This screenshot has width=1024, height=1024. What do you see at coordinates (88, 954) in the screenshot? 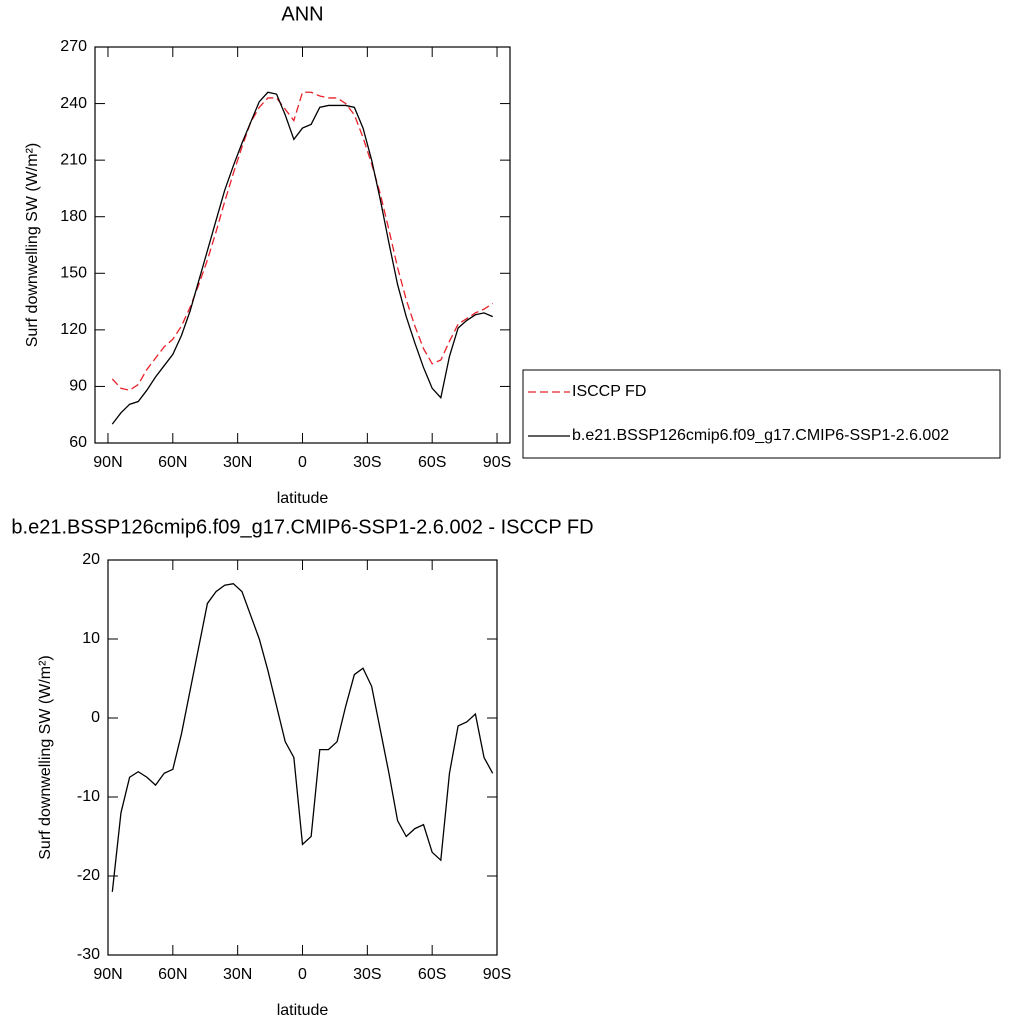
I see `y-tick-label: -30` at bounding box center [88, 954].